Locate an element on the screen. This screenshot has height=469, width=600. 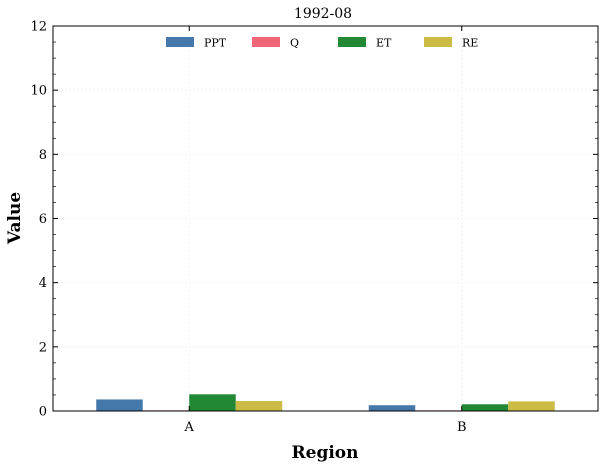
y-axis-label: Value is located at coordinates (15, 218).